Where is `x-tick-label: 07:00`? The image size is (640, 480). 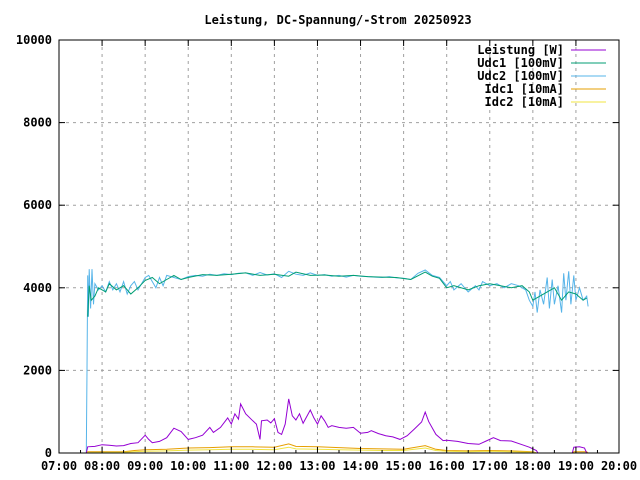 x-tick-label: 07:00 is located at coordinates (59, 466).